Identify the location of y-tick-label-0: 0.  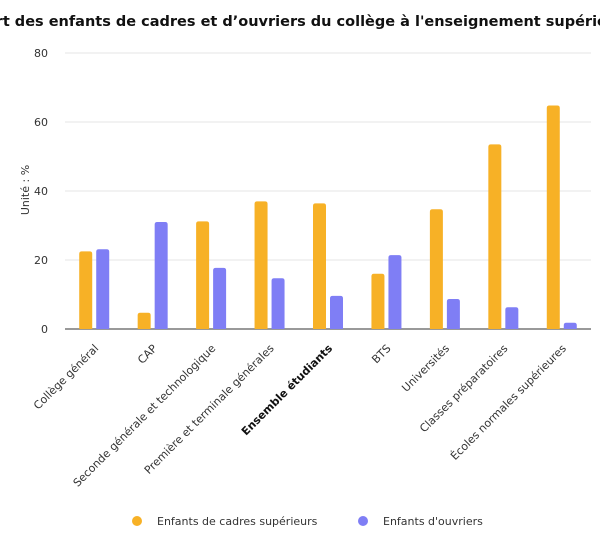
(44, 329).